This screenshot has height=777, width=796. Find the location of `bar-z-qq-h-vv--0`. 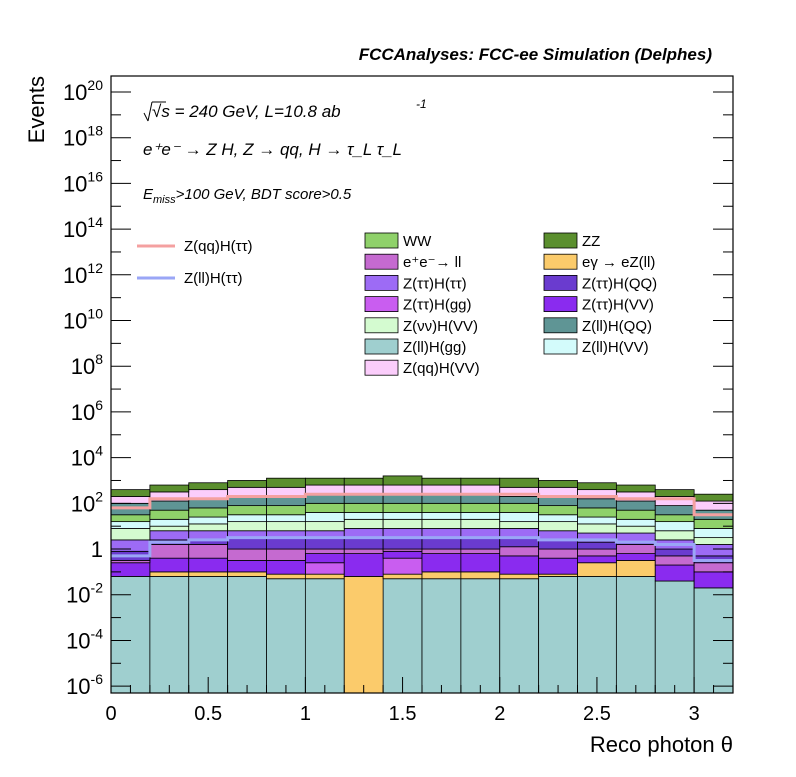

bar-z-qq-h-vv--0 is located at coordinates (130, 500).